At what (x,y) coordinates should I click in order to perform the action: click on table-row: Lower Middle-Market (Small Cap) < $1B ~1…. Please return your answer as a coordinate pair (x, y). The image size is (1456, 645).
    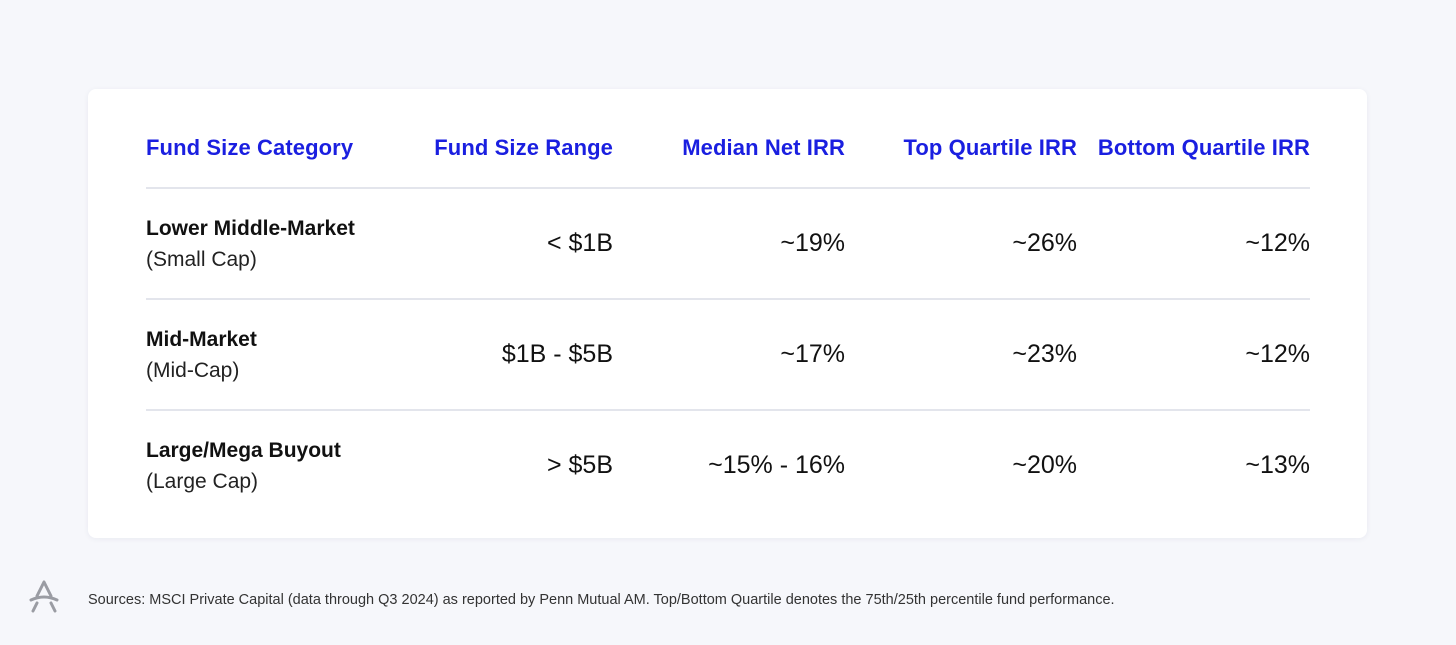
    Looking at the image, I should click on (728, 244).